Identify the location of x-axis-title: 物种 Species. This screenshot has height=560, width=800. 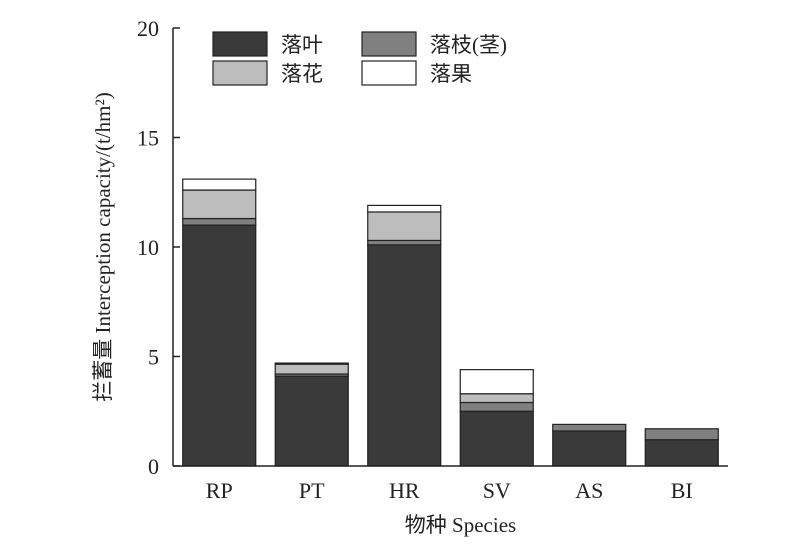
(460, 525).